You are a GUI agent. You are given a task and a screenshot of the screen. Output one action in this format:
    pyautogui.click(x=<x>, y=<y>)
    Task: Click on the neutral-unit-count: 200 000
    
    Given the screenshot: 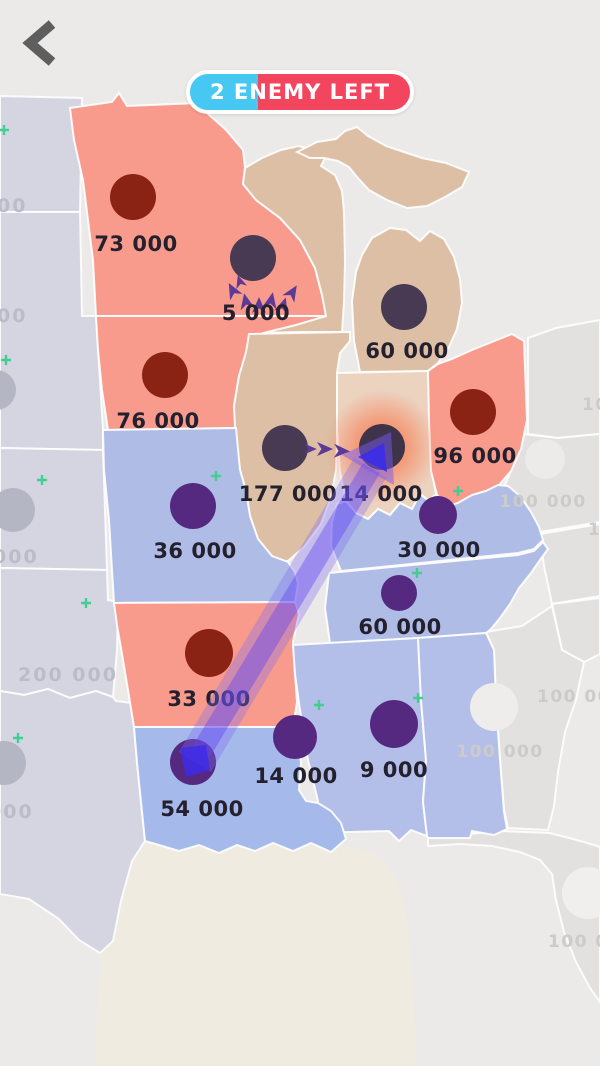 What is the action you would take?
    pyautogui.click(x=68, y=675)
    